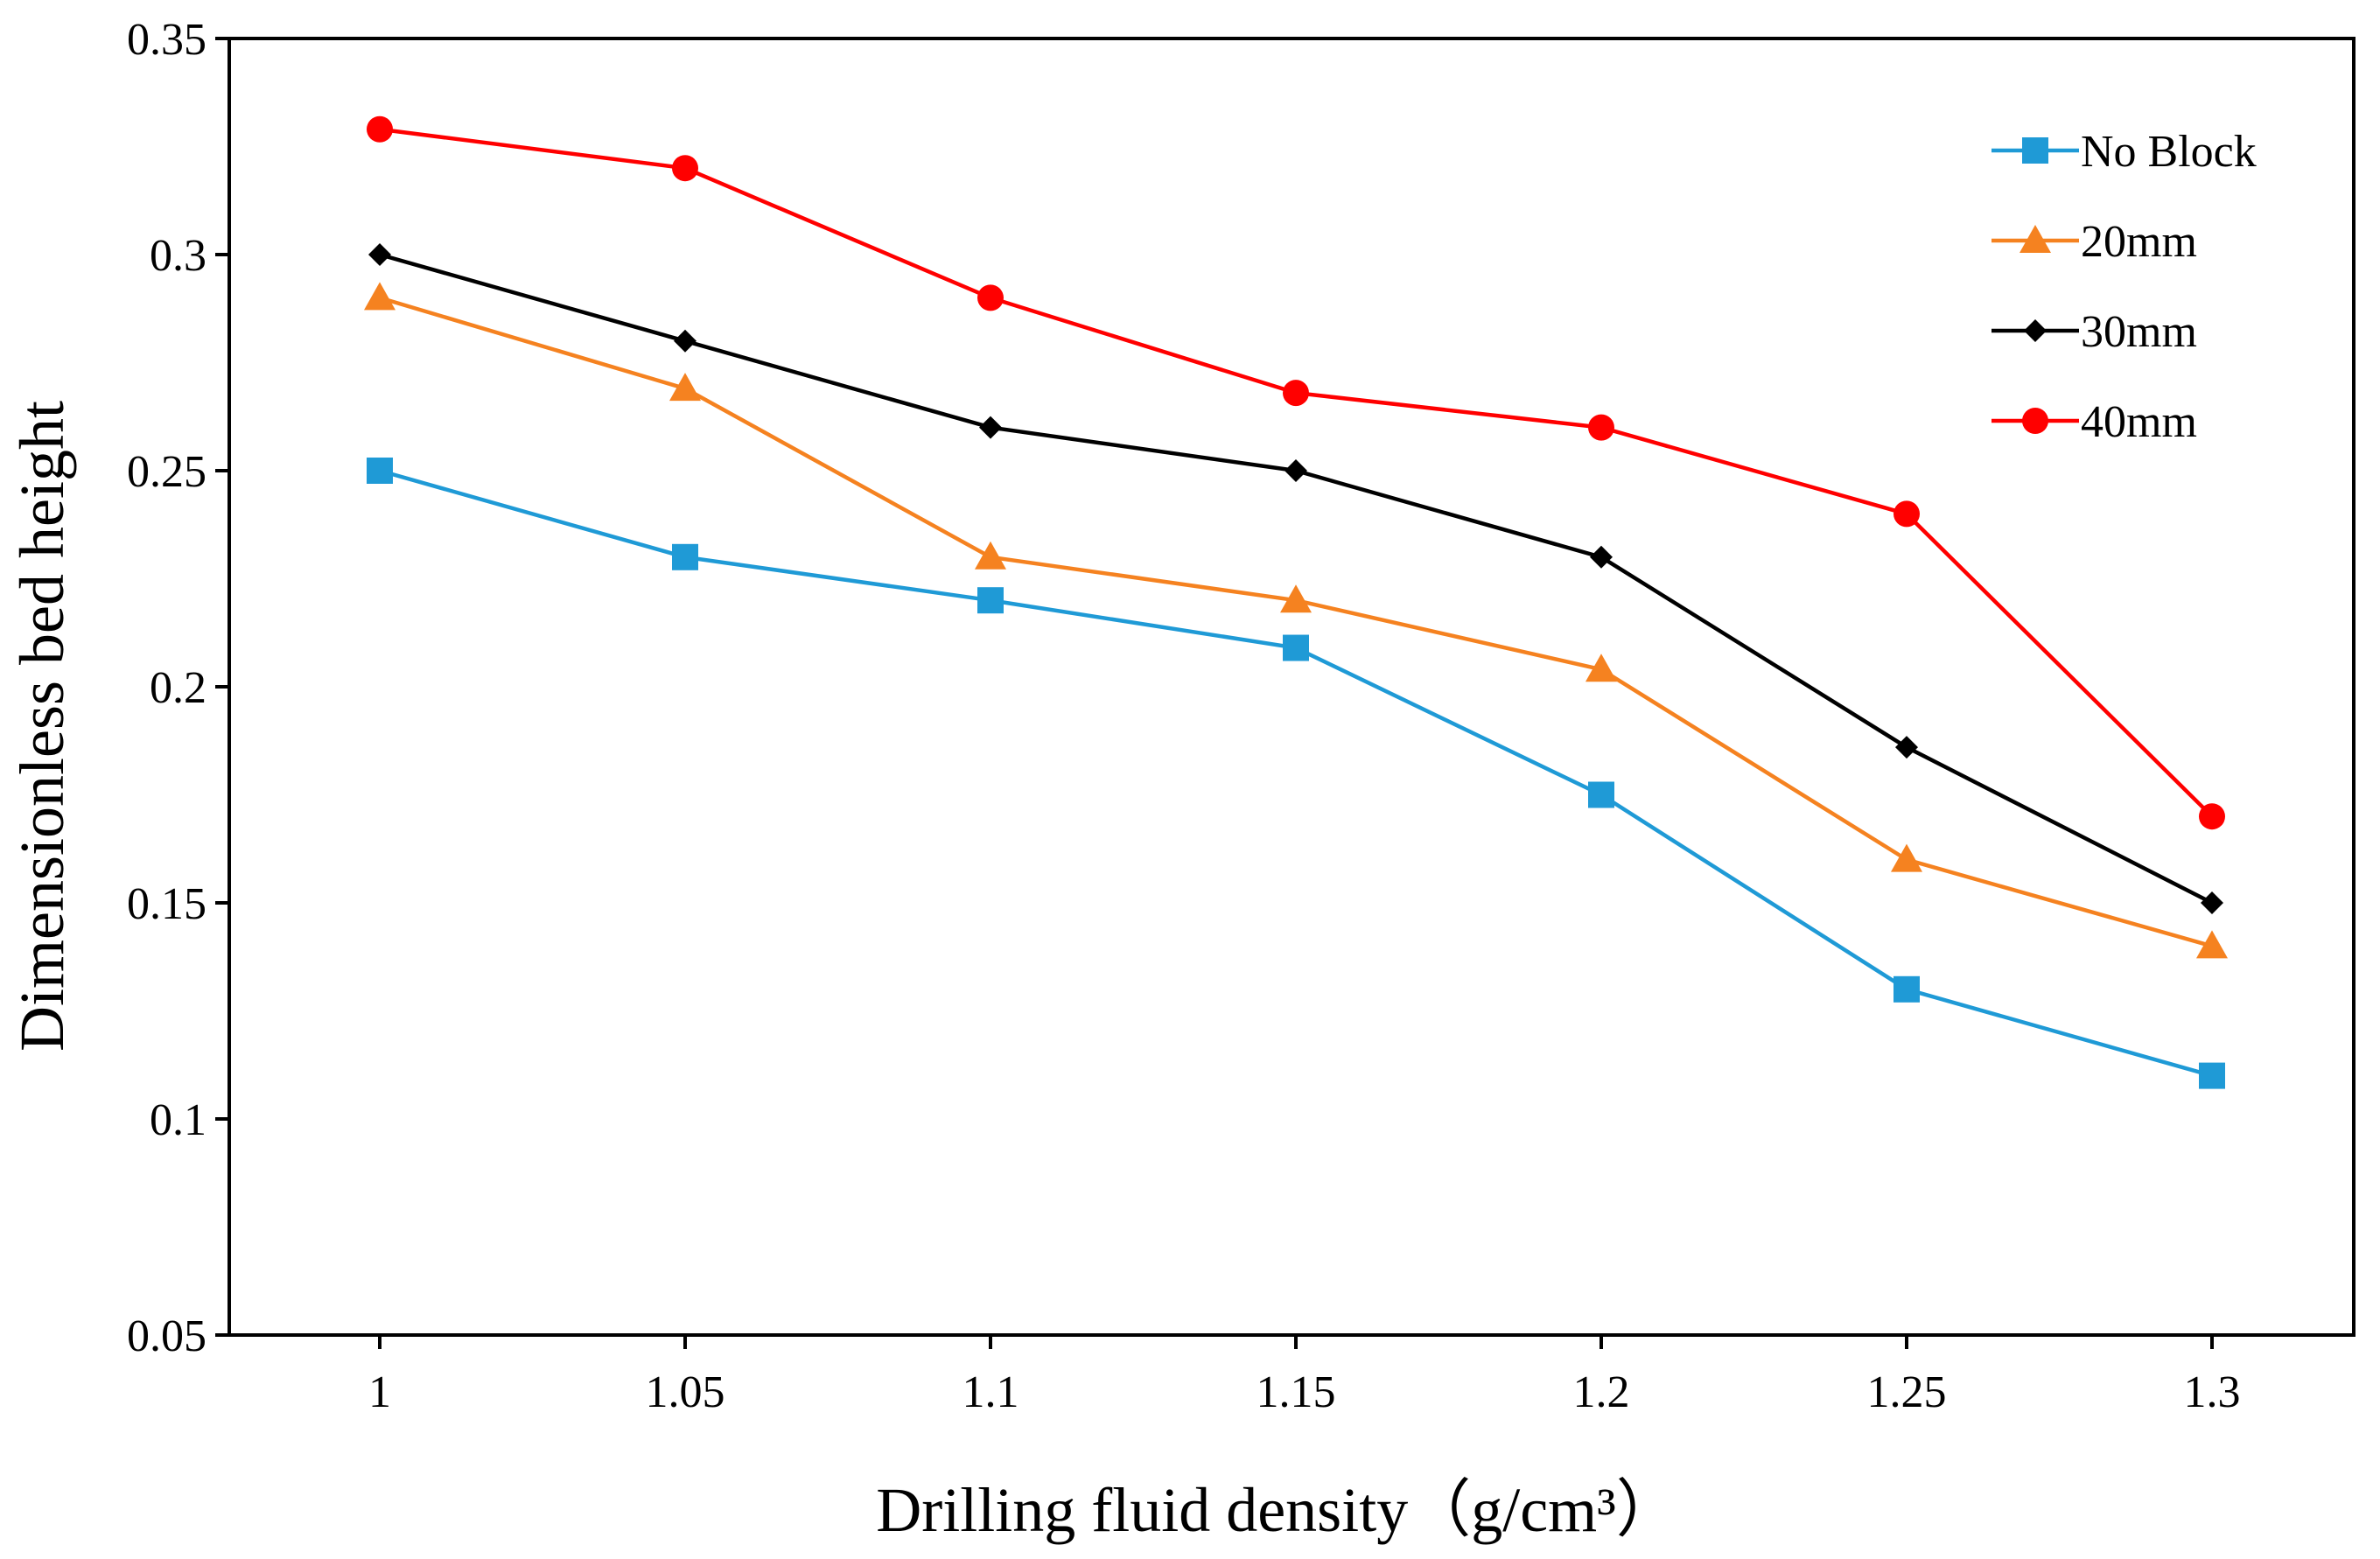 This screenshot has width=2380, height=1559. What do you see at coordinates (166, 1336) in the screenshot?
I see `y-tick-label: 0.05` at bounding box center [166, 1336].